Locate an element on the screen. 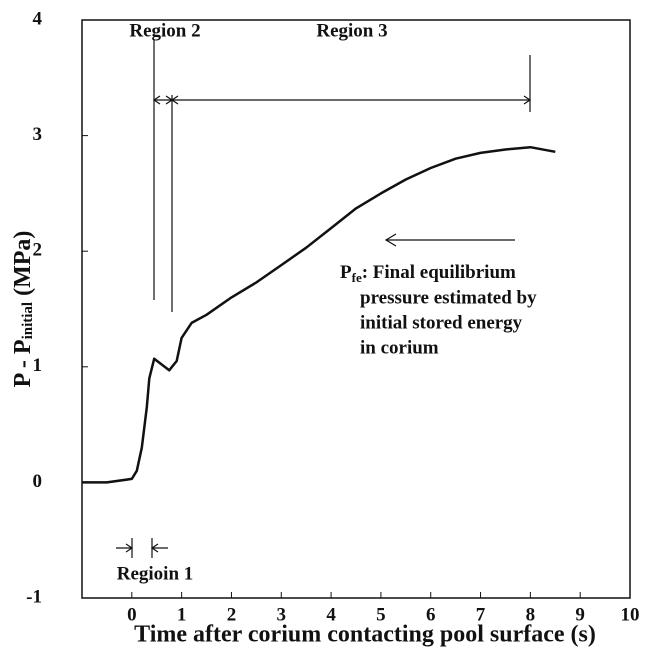 The width and height of the screenshot is (658, 650). y-axis-title: P - Pinitial (MPa) is located at coordinates (23, 309).